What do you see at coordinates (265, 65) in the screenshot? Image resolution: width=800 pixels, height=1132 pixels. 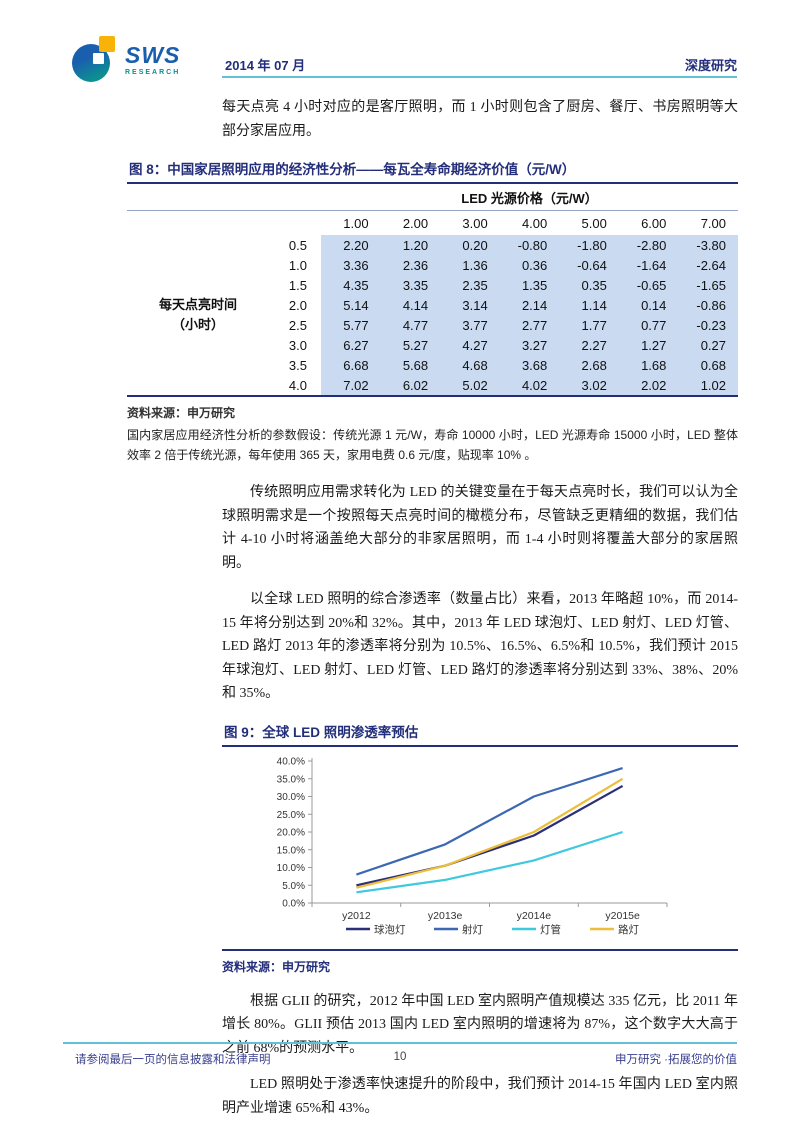 I see `header-date: 2014 年 07 月` at bounding box center [265, 65].